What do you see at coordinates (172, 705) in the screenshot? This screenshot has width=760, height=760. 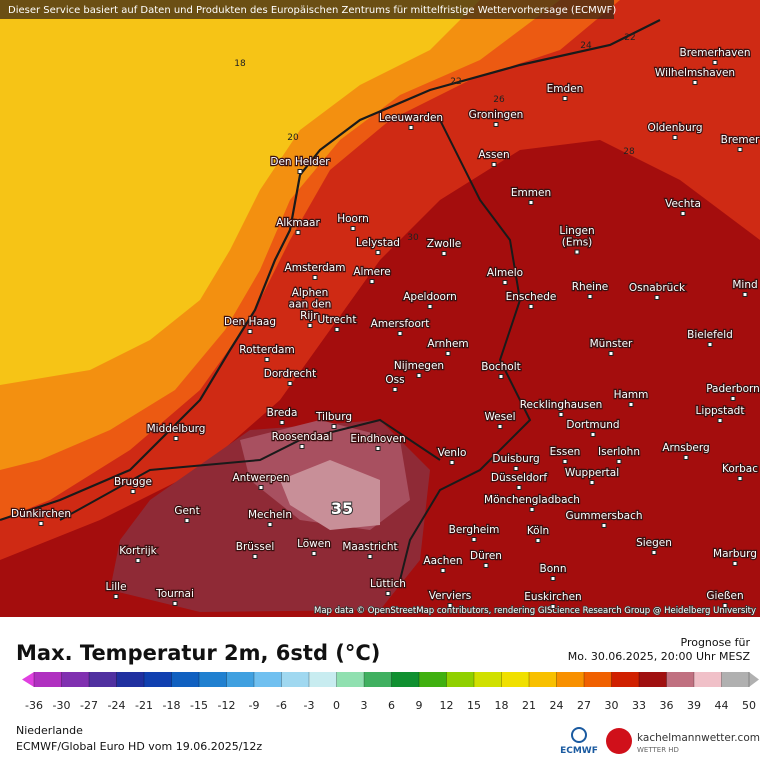 I see `colorbar-tick-label: -18` at bounding box center [172, 705].